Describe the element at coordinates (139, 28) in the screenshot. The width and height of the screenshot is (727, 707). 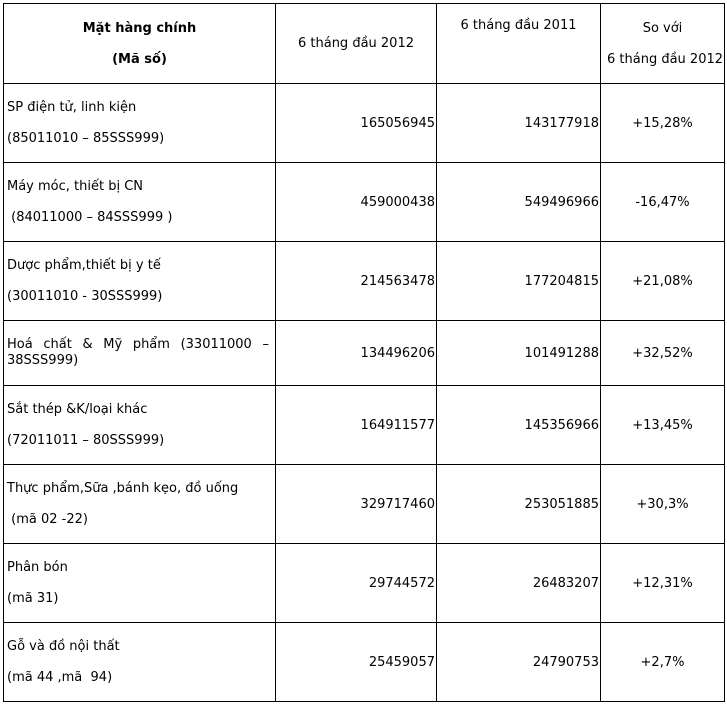
I see `header-main-item-title: Mặt hàng chính` at that location.